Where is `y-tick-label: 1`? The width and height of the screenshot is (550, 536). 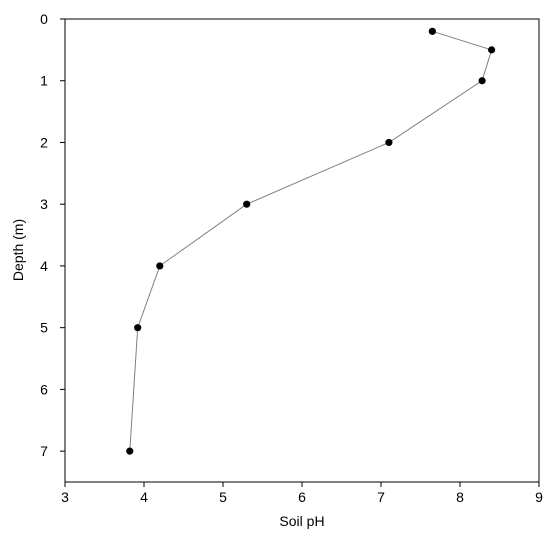 y-tick-label: 1 is located at coordinates (44, 81).